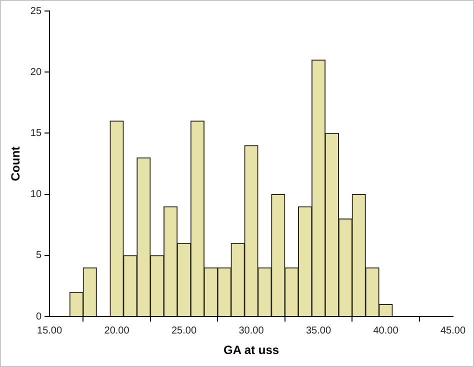 Image resolution: width=474 pixels, height=367 pixels. I want to click on y-tick-label: 20, so click(36, 72).